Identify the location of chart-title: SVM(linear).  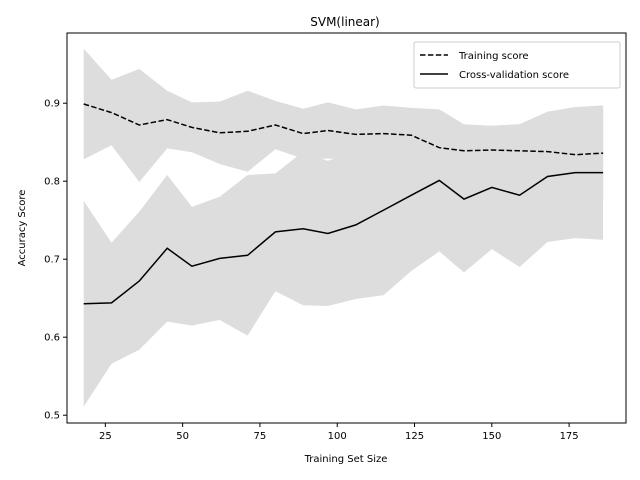
(345, 22).